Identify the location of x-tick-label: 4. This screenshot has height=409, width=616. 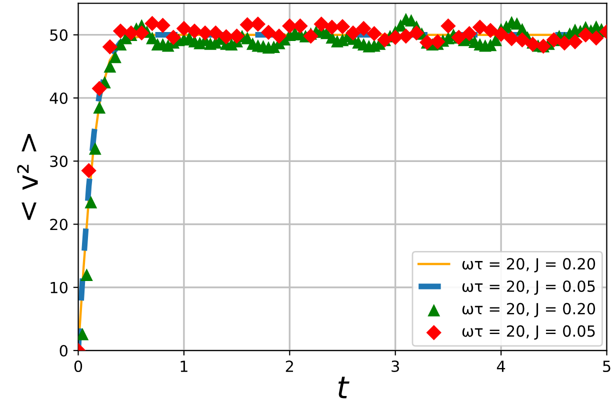
(501, 366).